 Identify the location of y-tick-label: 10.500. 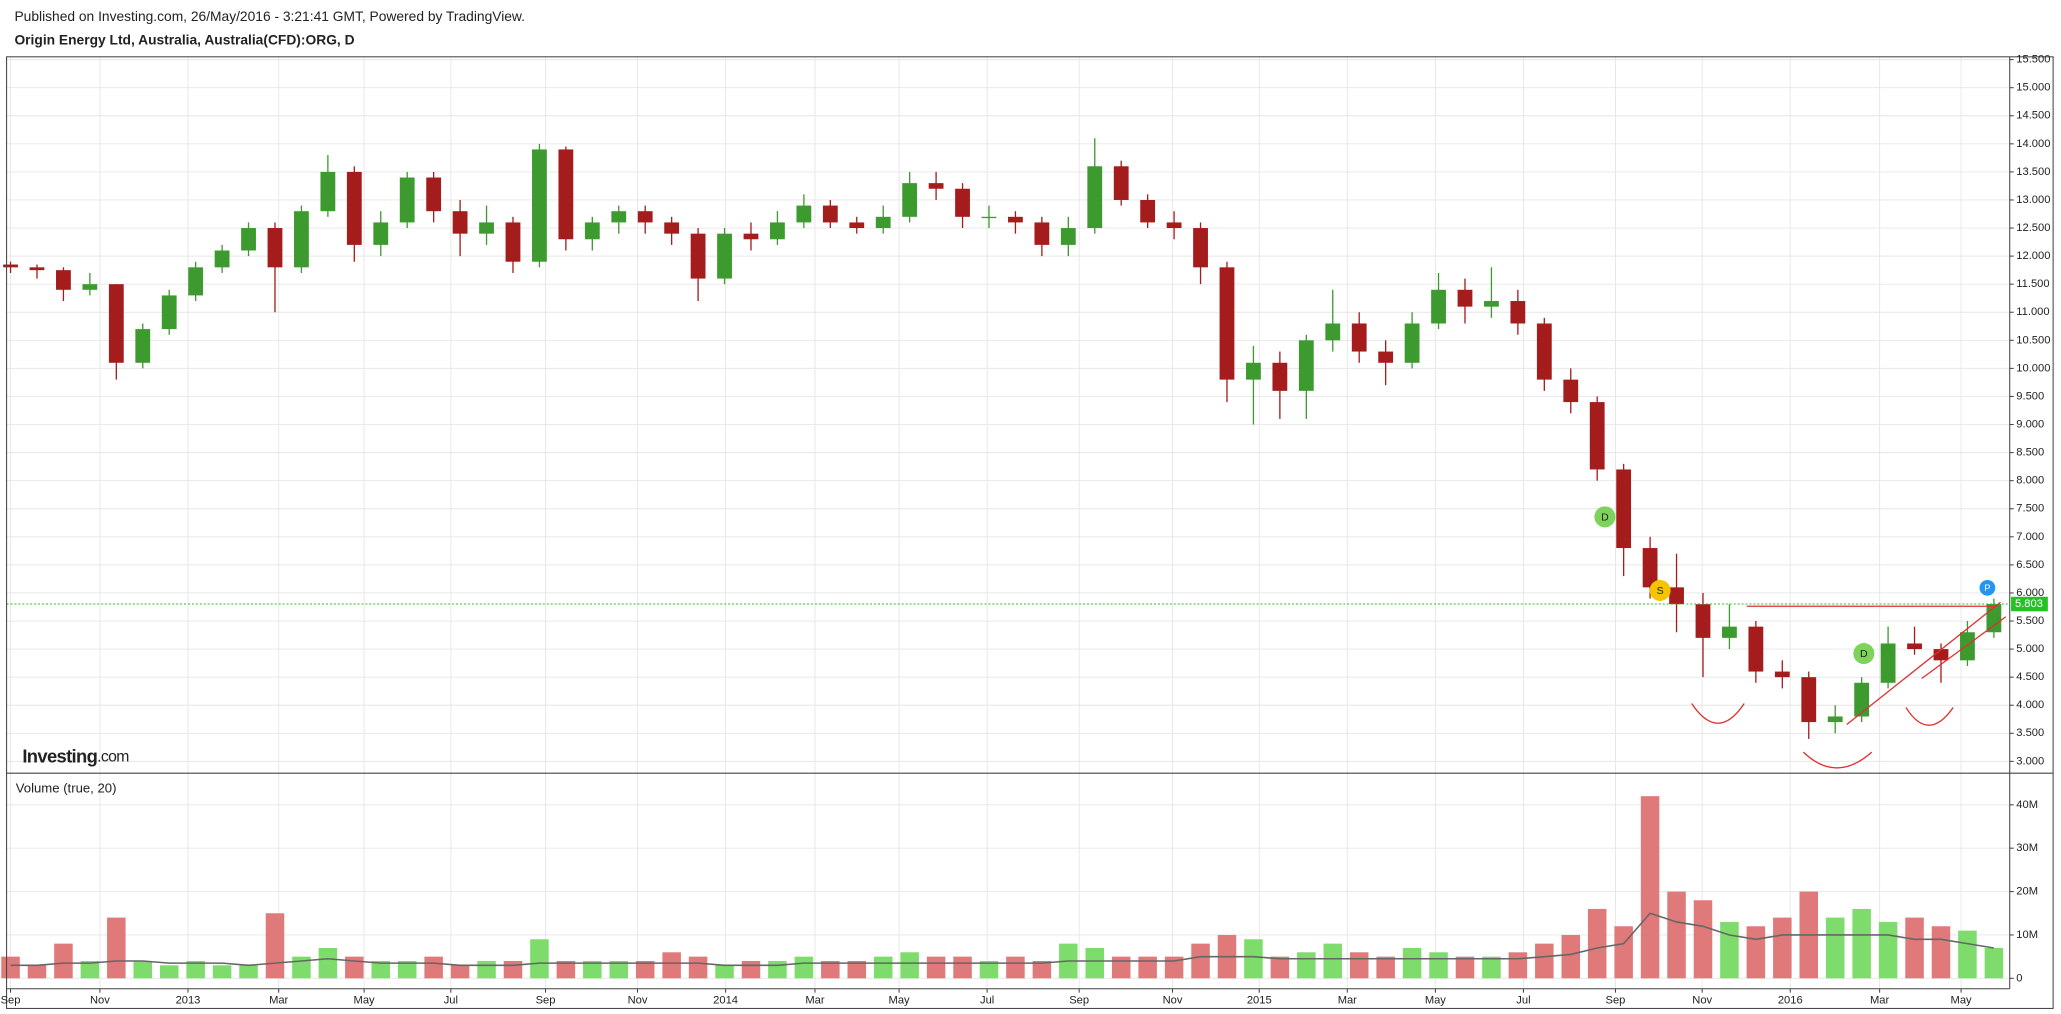
(2033, 340).